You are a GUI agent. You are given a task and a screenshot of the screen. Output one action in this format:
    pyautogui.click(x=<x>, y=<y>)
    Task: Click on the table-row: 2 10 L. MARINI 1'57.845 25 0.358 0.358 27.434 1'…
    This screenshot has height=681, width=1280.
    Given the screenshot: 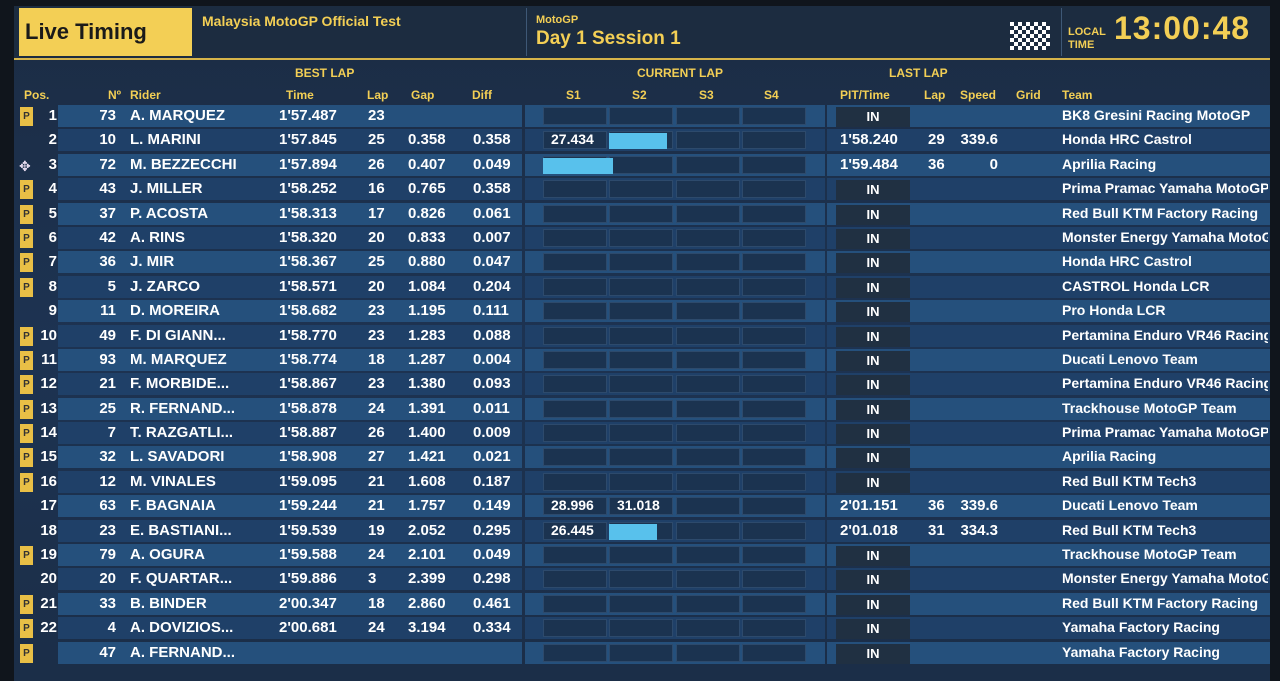 What is the action you would take?
    pyautogui.click(x=642, y=140)
    